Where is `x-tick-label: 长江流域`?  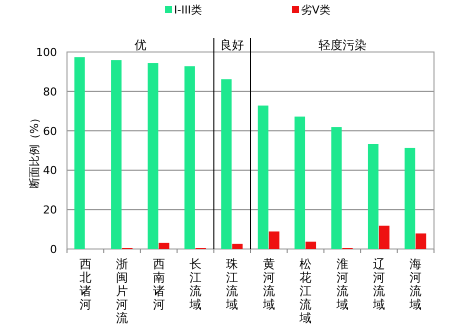
x-tick-label: 长江流域 is located at coordinates (195, 284).